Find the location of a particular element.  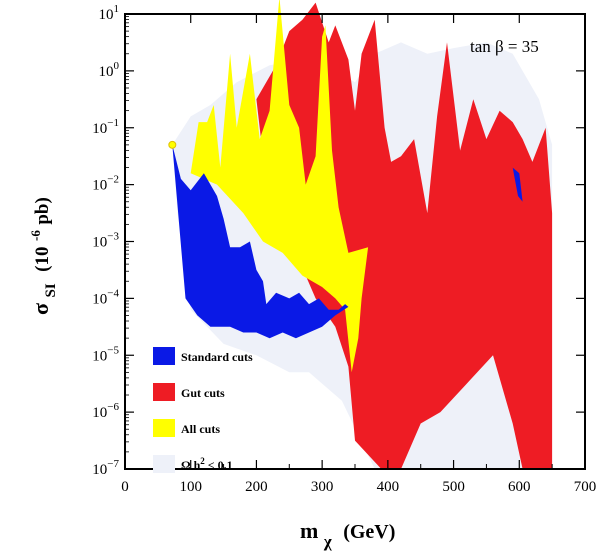

x-tick-label: 300 is located at coordinates (322, 487).